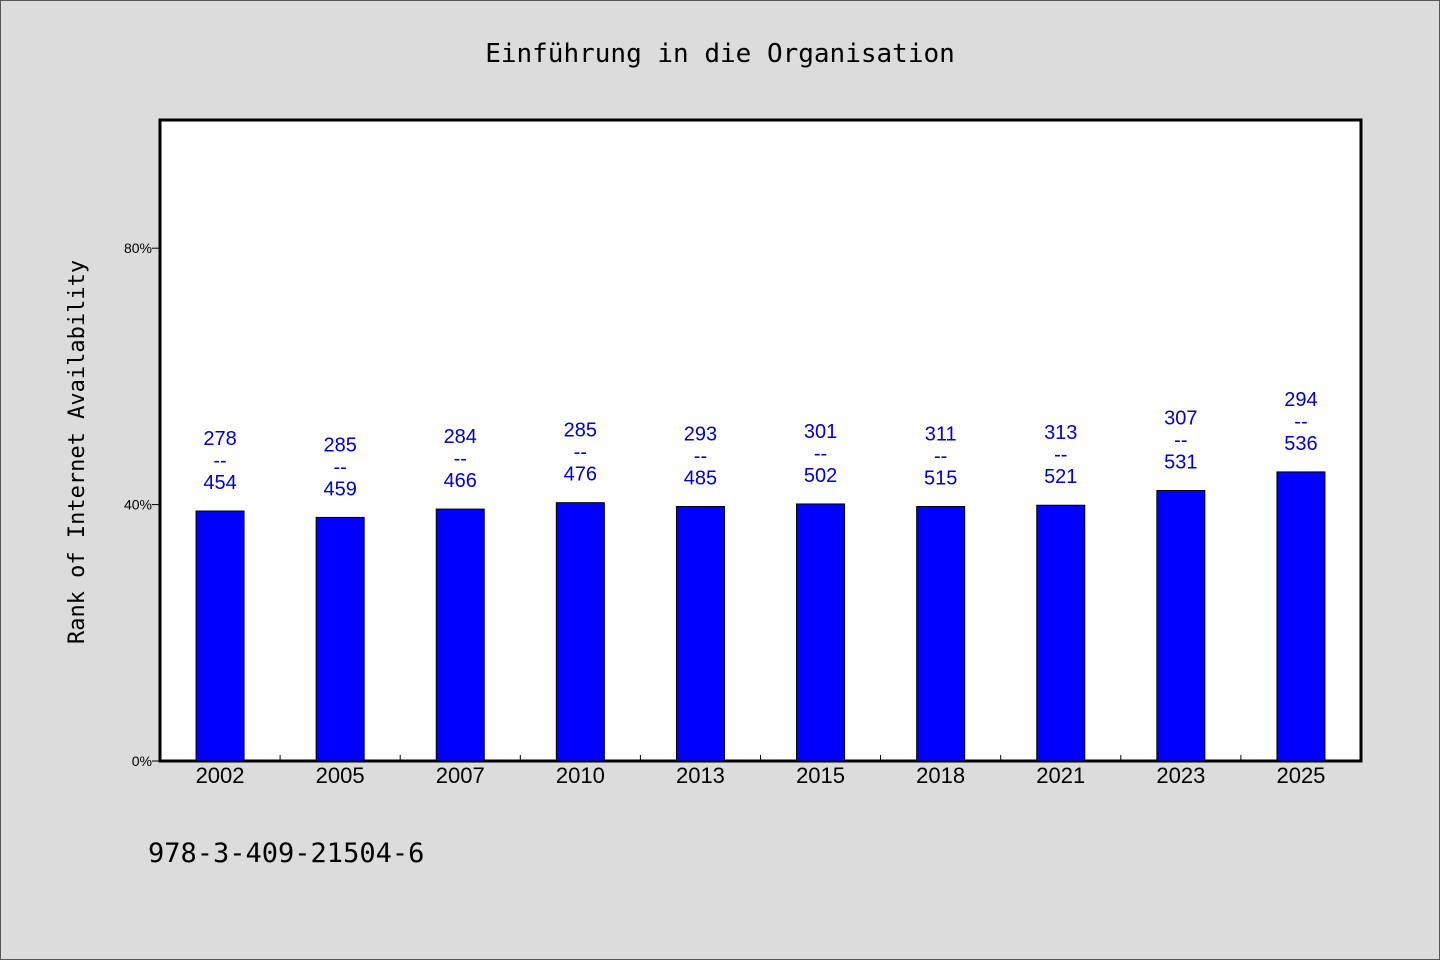 The width and height of the screenshot is (1440, 960). I want to click on bar-label-2013-line2: --, so click(700, 457).